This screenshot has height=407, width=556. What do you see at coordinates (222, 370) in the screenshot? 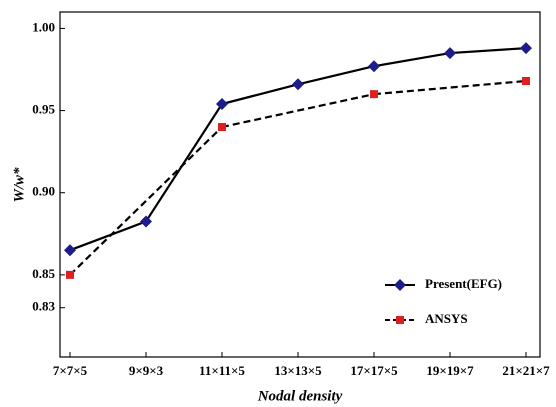
I see `x-tick-label: 11×11×5` at bounding box center [222, 370].